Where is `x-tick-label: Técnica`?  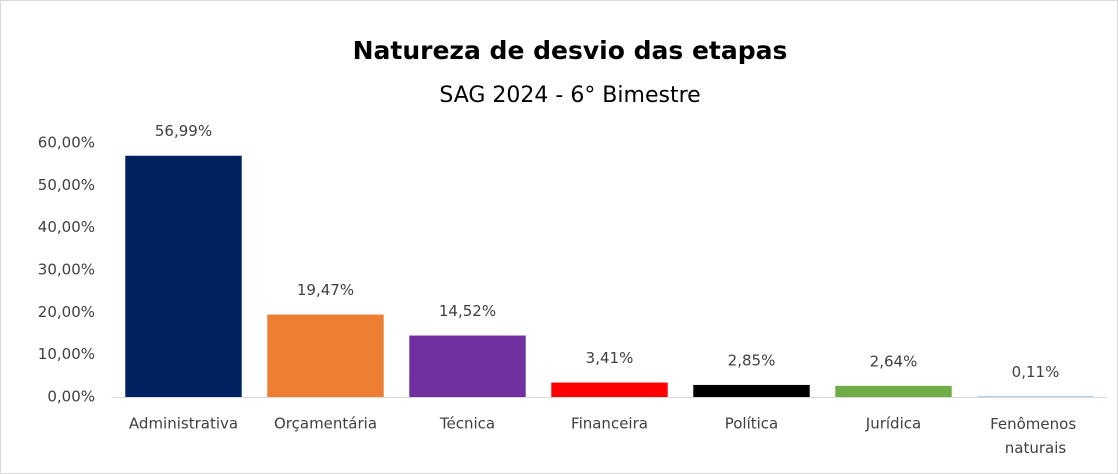
x-tick-label: Técnica is located at coordinates (467, 424).